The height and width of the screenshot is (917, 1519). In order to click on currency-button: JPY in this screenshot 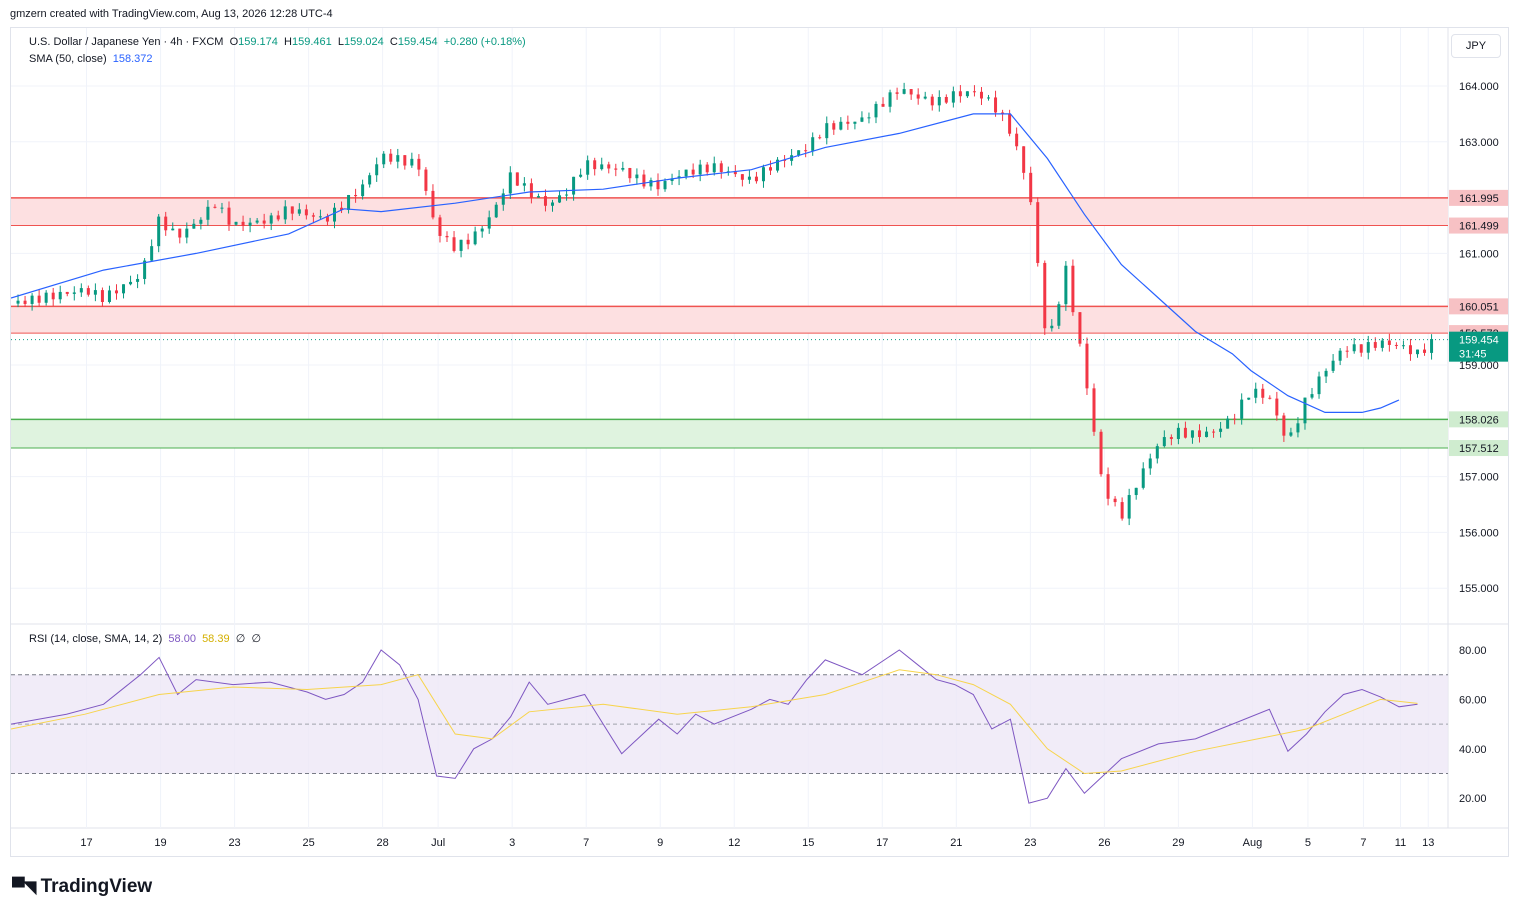, I will do `click(1476, 46)`.